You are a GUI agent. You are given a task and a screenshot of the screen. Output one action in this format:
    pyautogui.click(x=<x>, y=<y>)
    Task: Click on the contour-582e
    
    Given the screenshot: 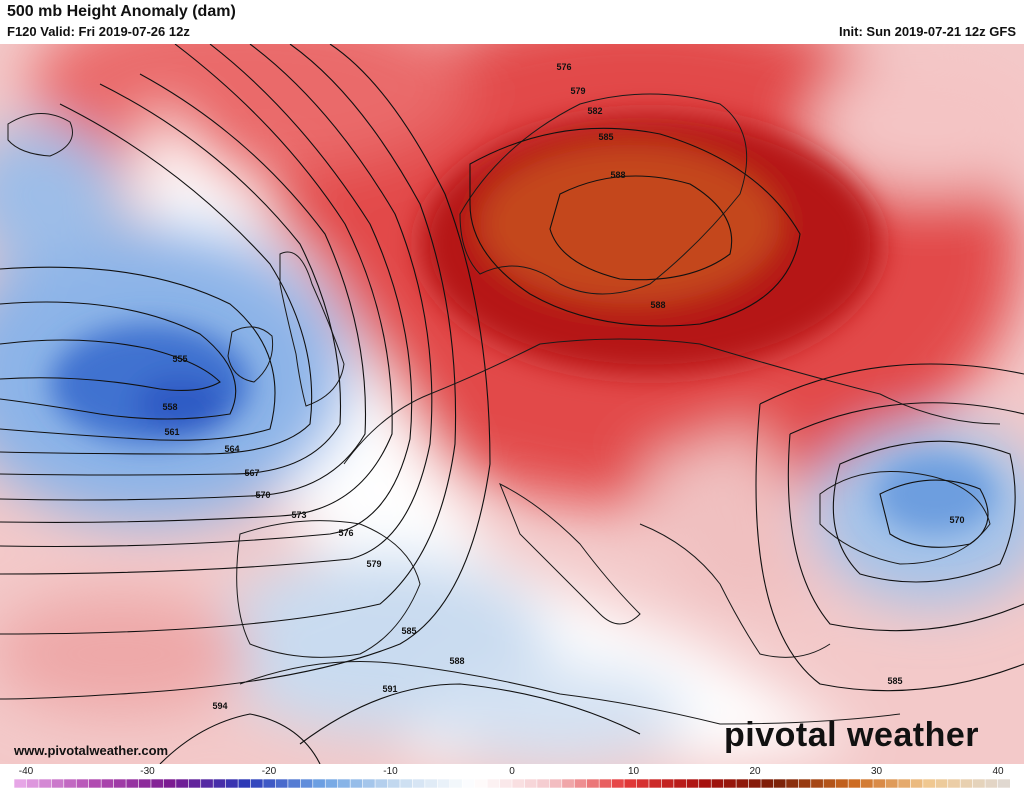 What is the action you would take?
    pyautogui.click(x=905, y=517)
    